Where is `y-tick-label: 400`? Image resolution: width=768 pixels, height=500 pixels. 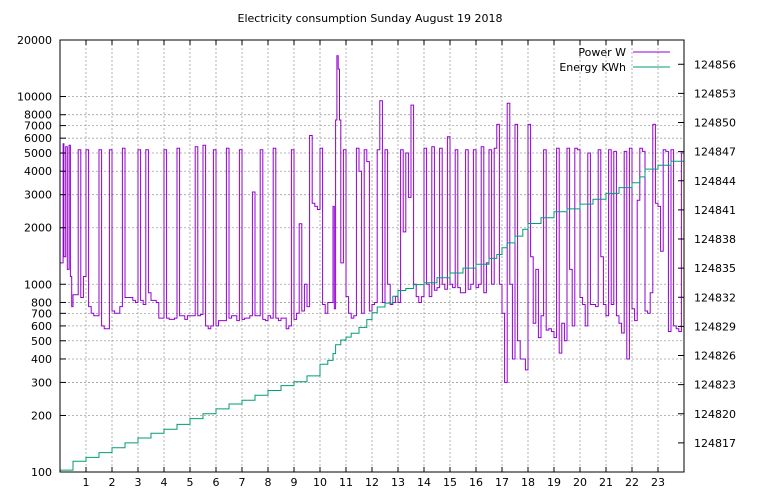 y-tick-label: 400 is located at coordinates (41, 359).